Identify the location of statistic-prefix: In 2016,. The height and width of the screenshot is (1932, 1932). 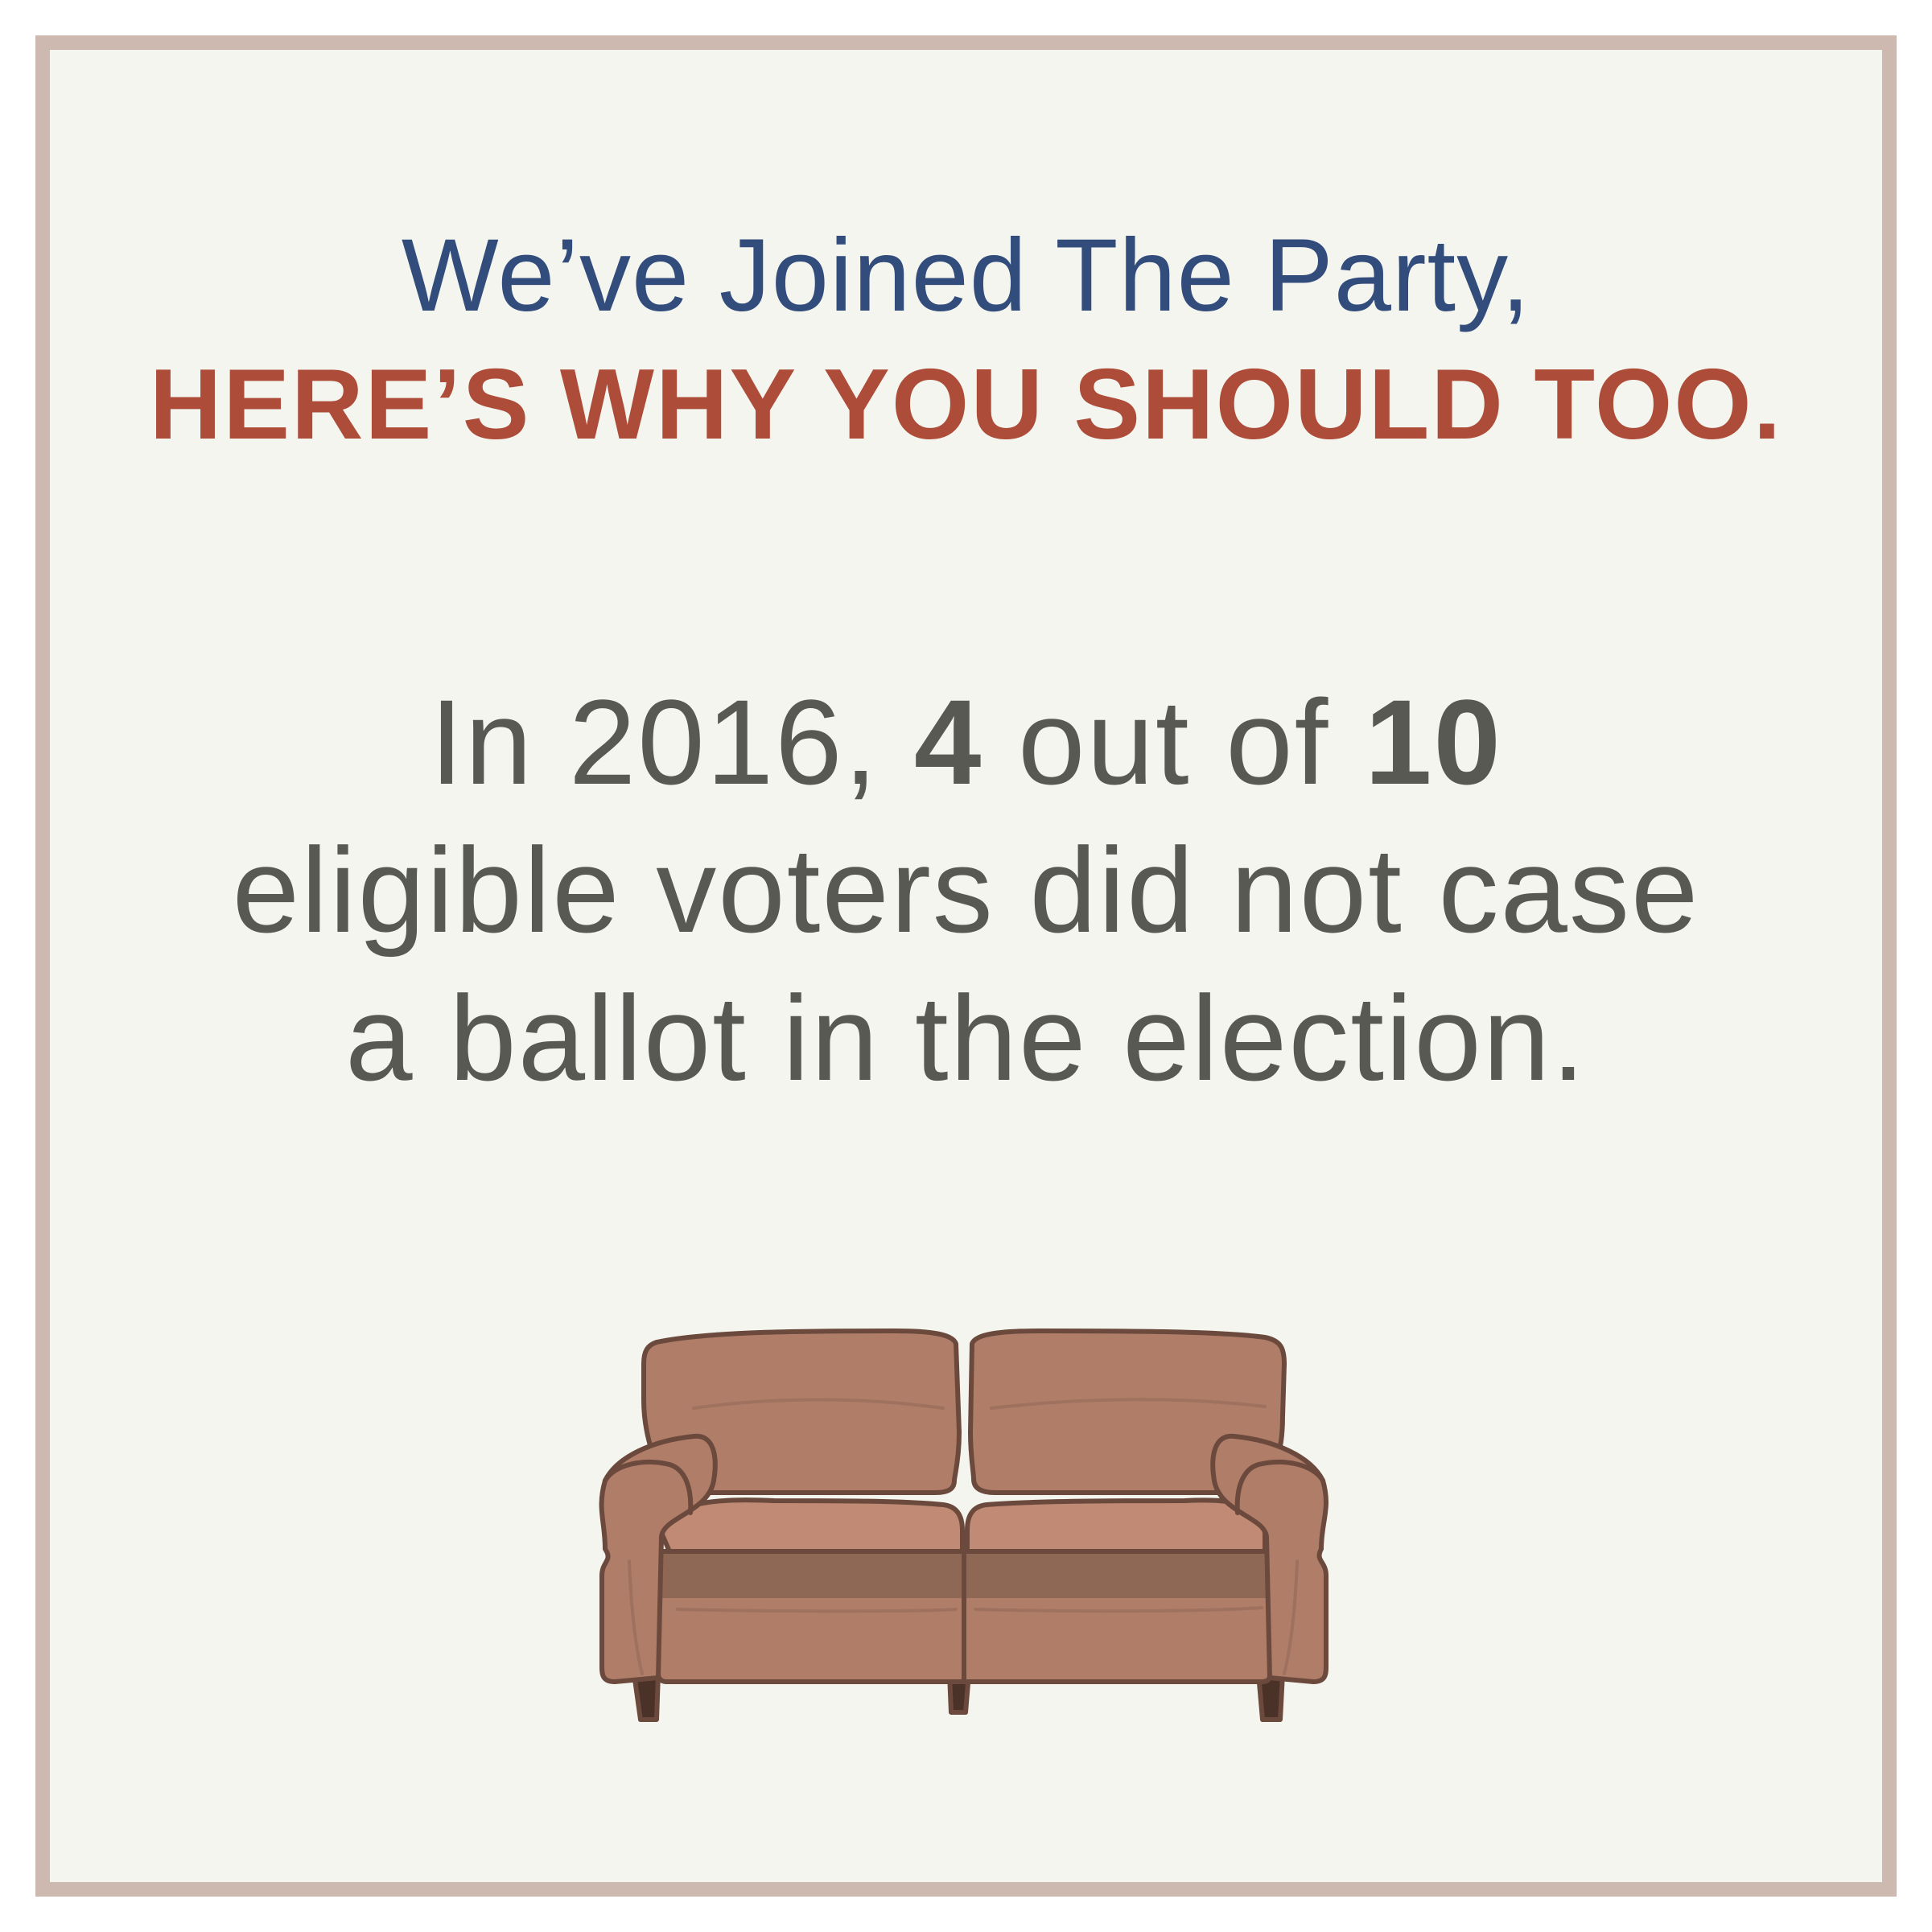
(672, 741).